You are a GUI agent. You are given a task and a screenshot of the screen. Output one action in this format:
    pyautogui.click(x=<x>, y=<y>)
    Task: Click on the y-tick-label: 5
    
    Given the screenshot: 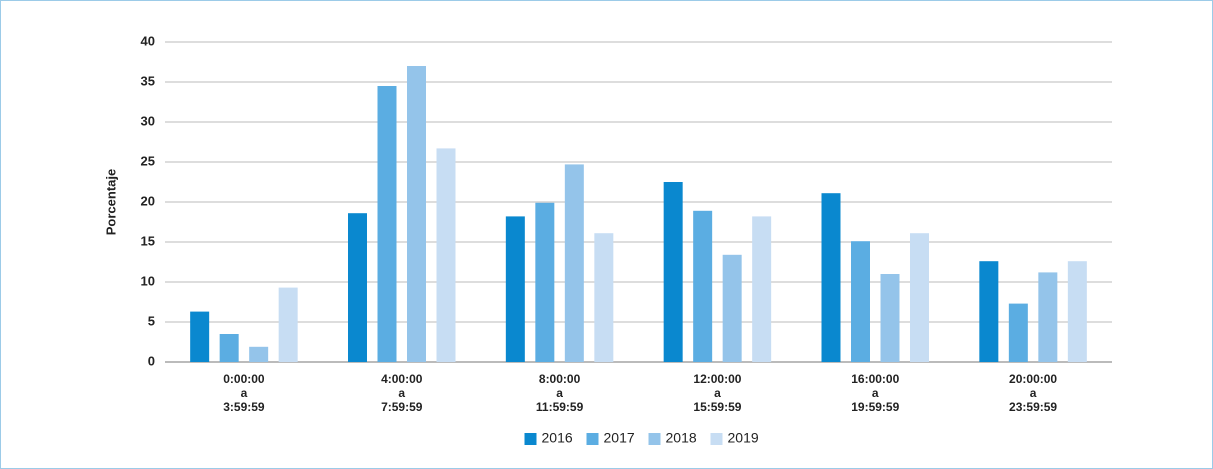 What is the action you would take?
    pyautogui.click(x=151, y=320)
    